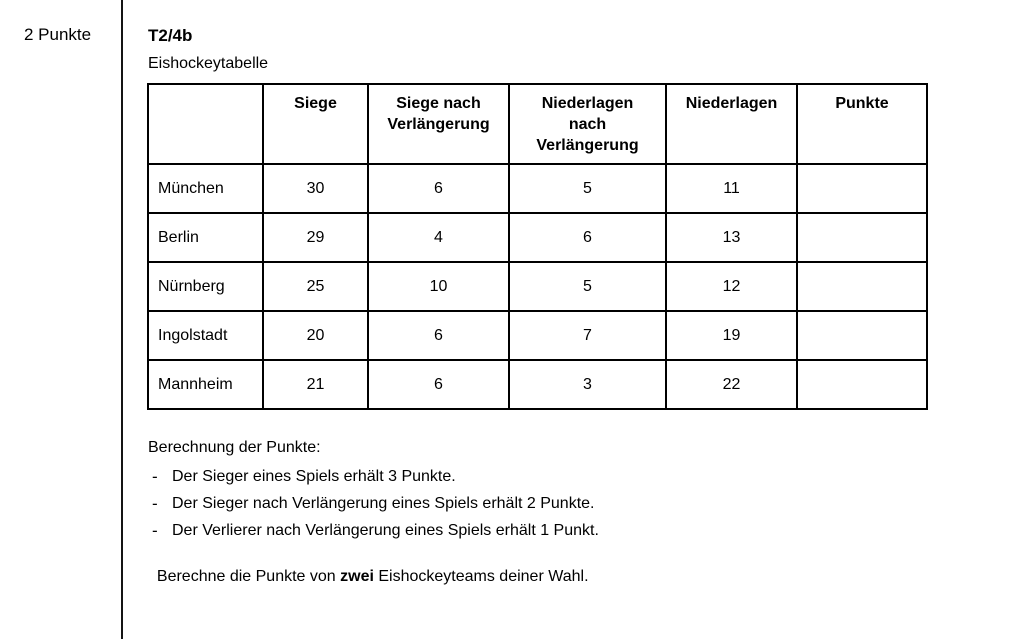  Describe the element at coordinates (122, 319) in the screenshot. I see `left-margin-divider-line` at that location.